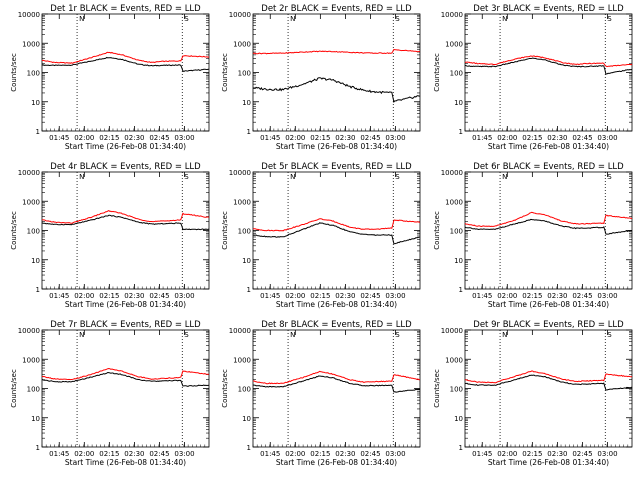  What do you see at coordinates (125, 167) in the screenshot?
I see `panel-title: Det 4r BLACK = Events, RED = LLD` at bounding box center [125, 167].